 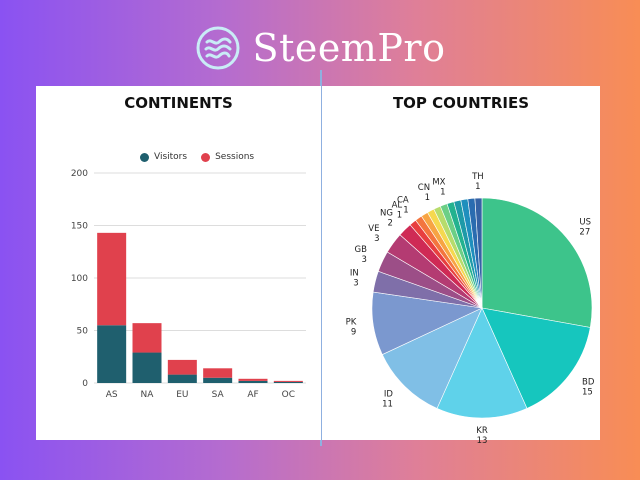 I want to click on pie-label-pk: PK 9, so click(x=351, y=327).